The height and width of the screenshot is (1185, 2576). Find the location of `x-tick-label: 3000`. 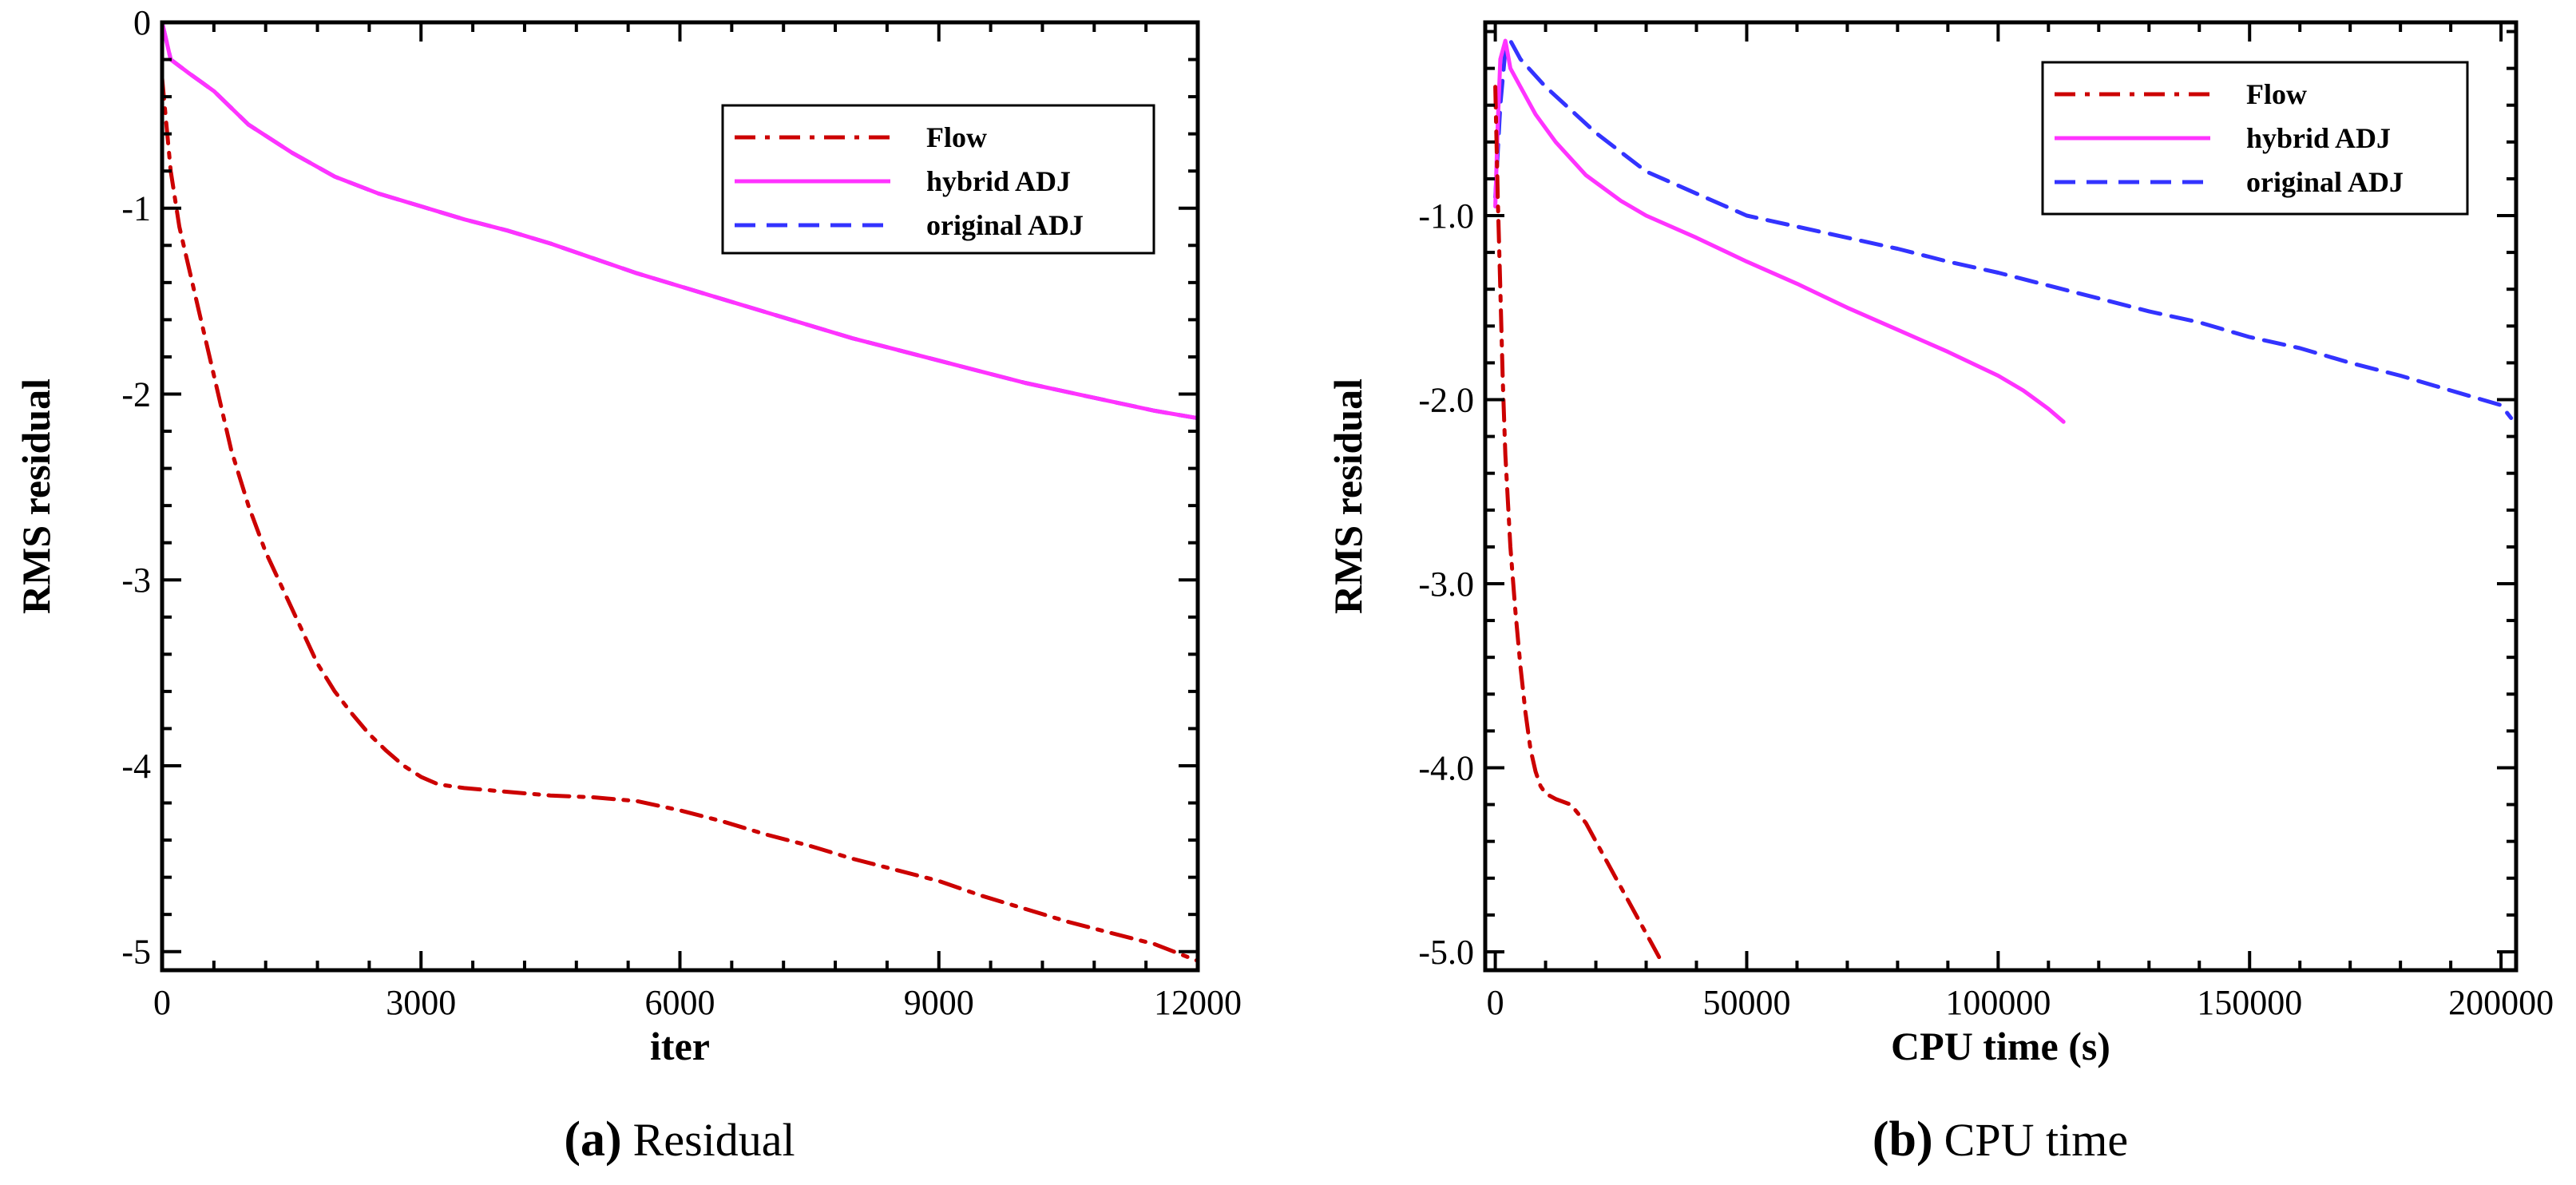

x-tick-label: 3000 is located at coordinates (421, 1002).